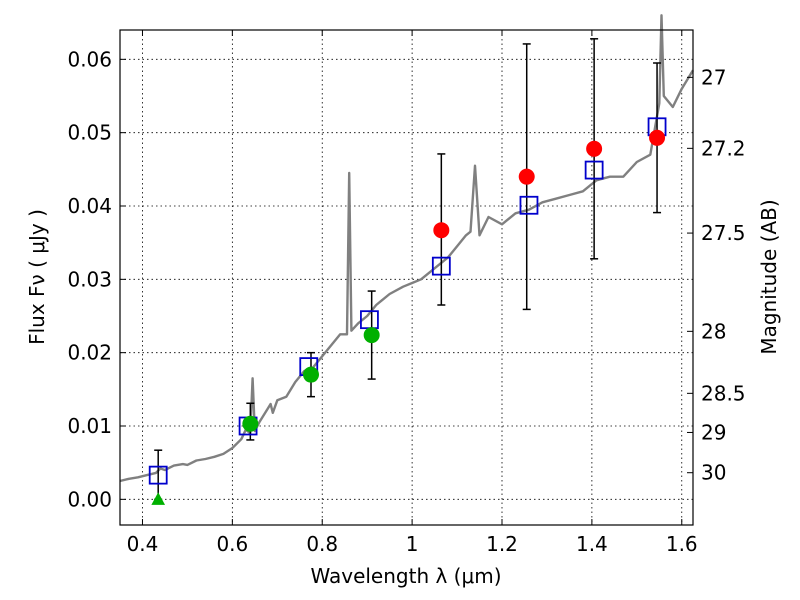  What do you see at coordinates (713, 331) in the screenshot?
I see `right-tick-label: 28` at bounding box center [713, 331].